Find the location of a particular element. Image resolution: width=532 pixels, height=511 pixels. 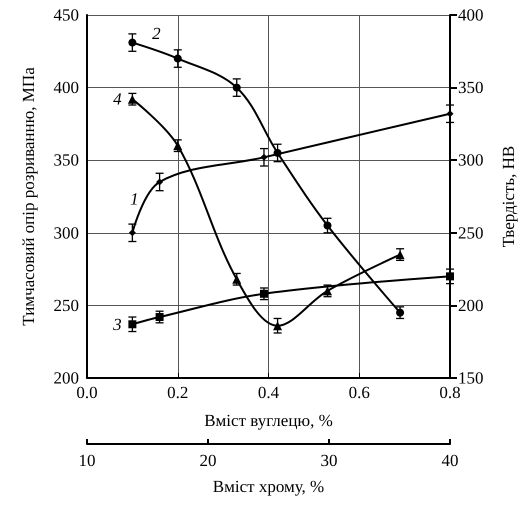

y2-axis-title: Твердість, НВ is located at coordinates (508, 197).